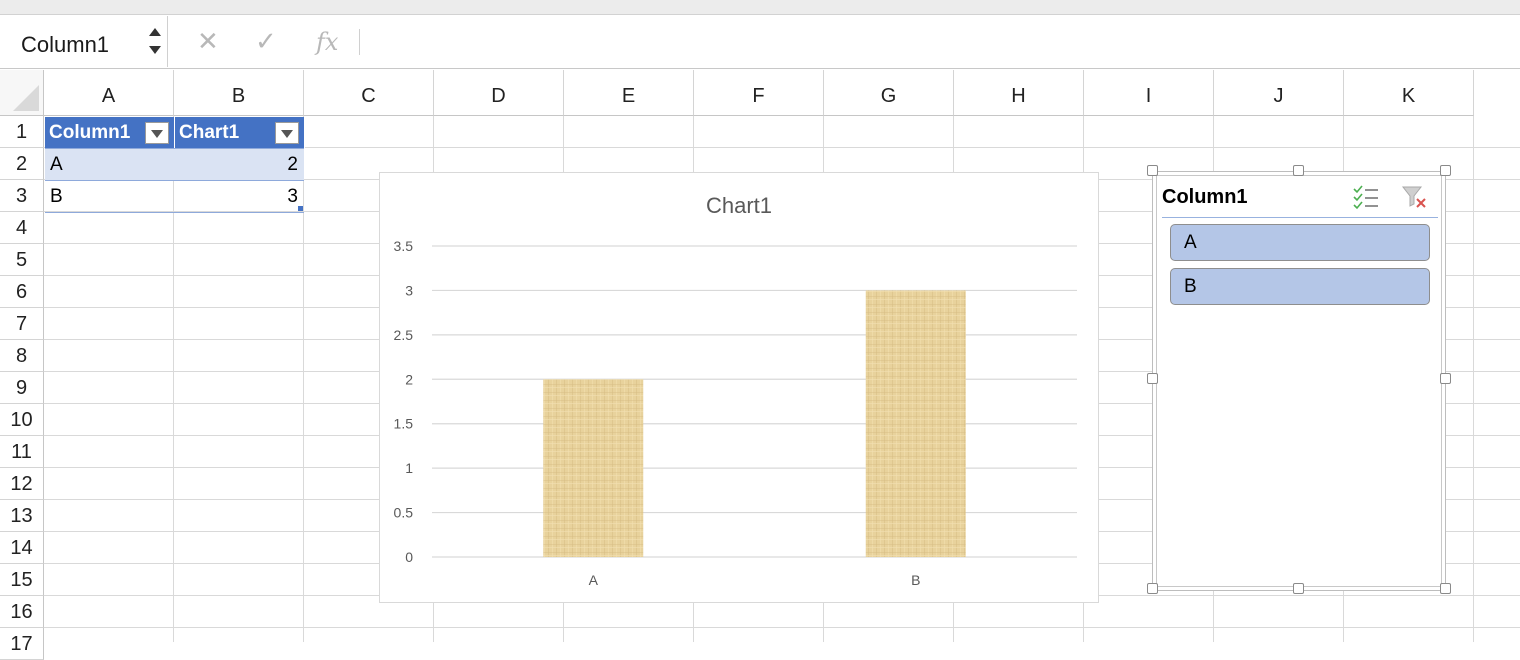 This screenshot has height=660, width=1520. I want to click on row-header-2: 2, so click(22, 164).